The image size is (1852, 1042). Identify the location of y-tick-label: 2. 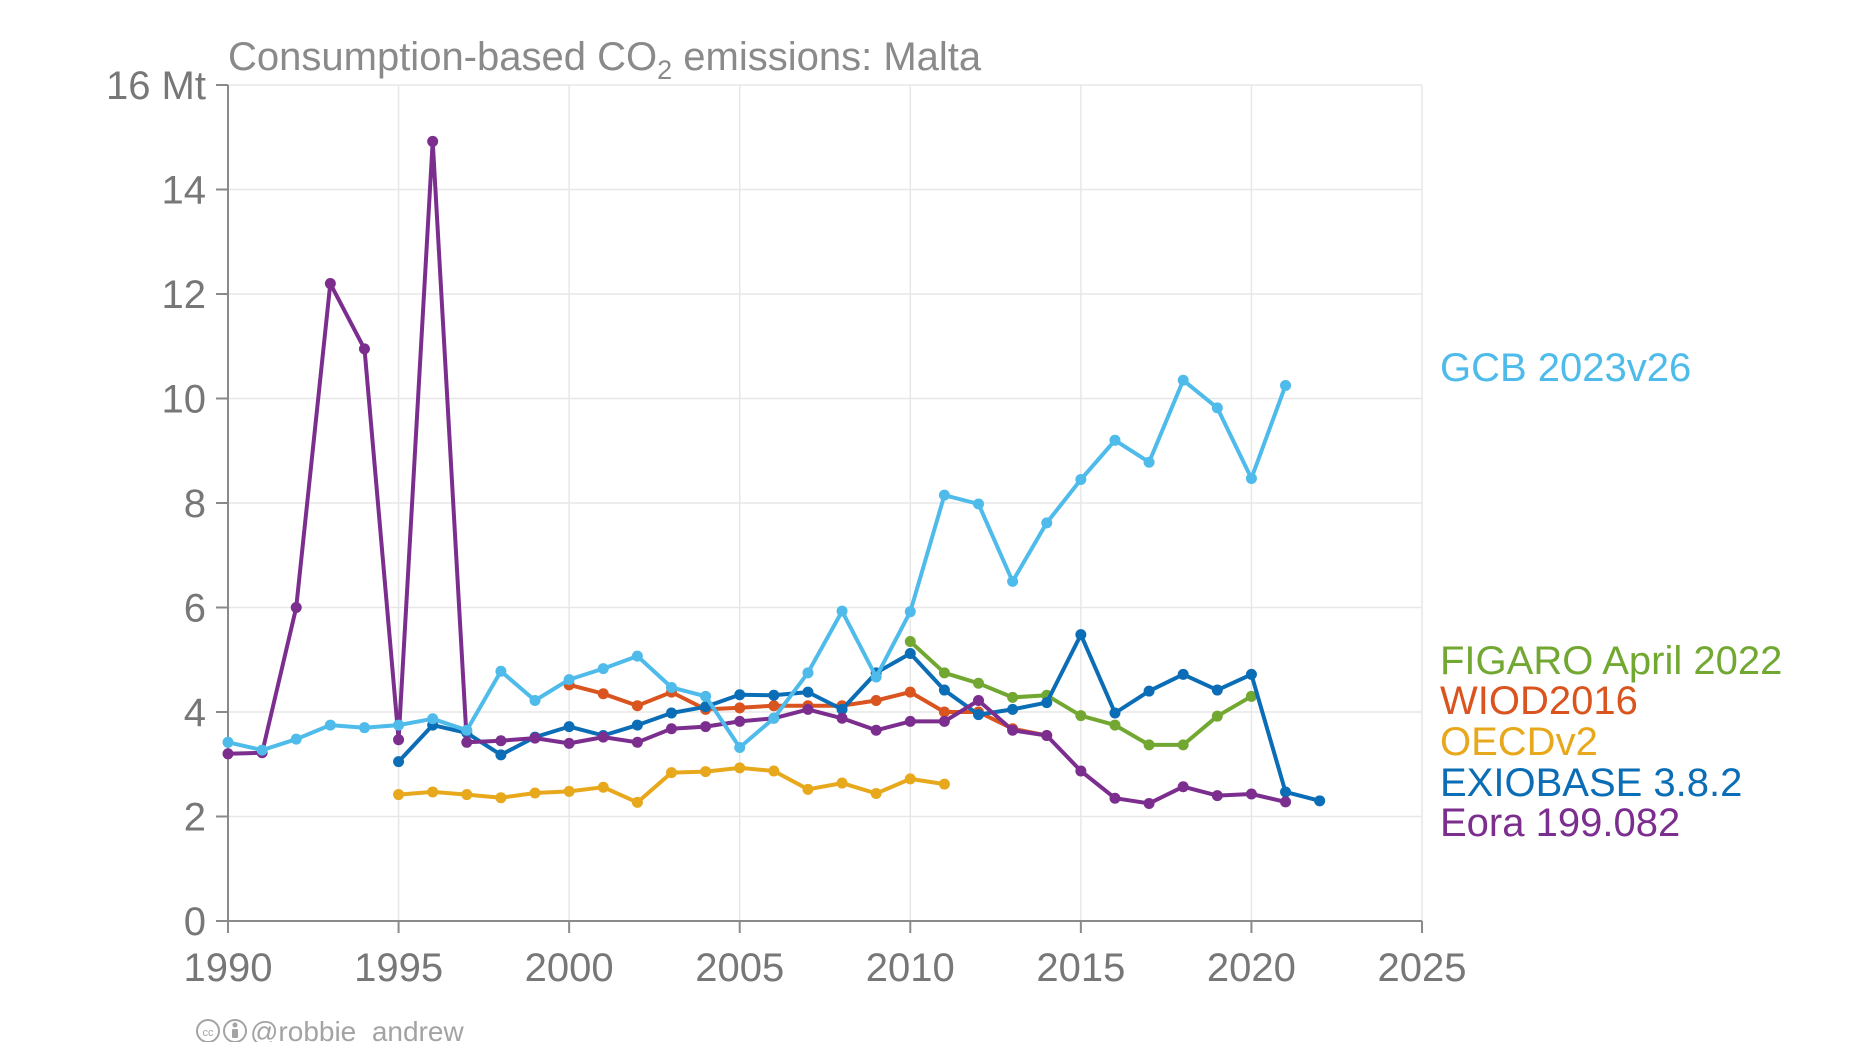
(195, 818).